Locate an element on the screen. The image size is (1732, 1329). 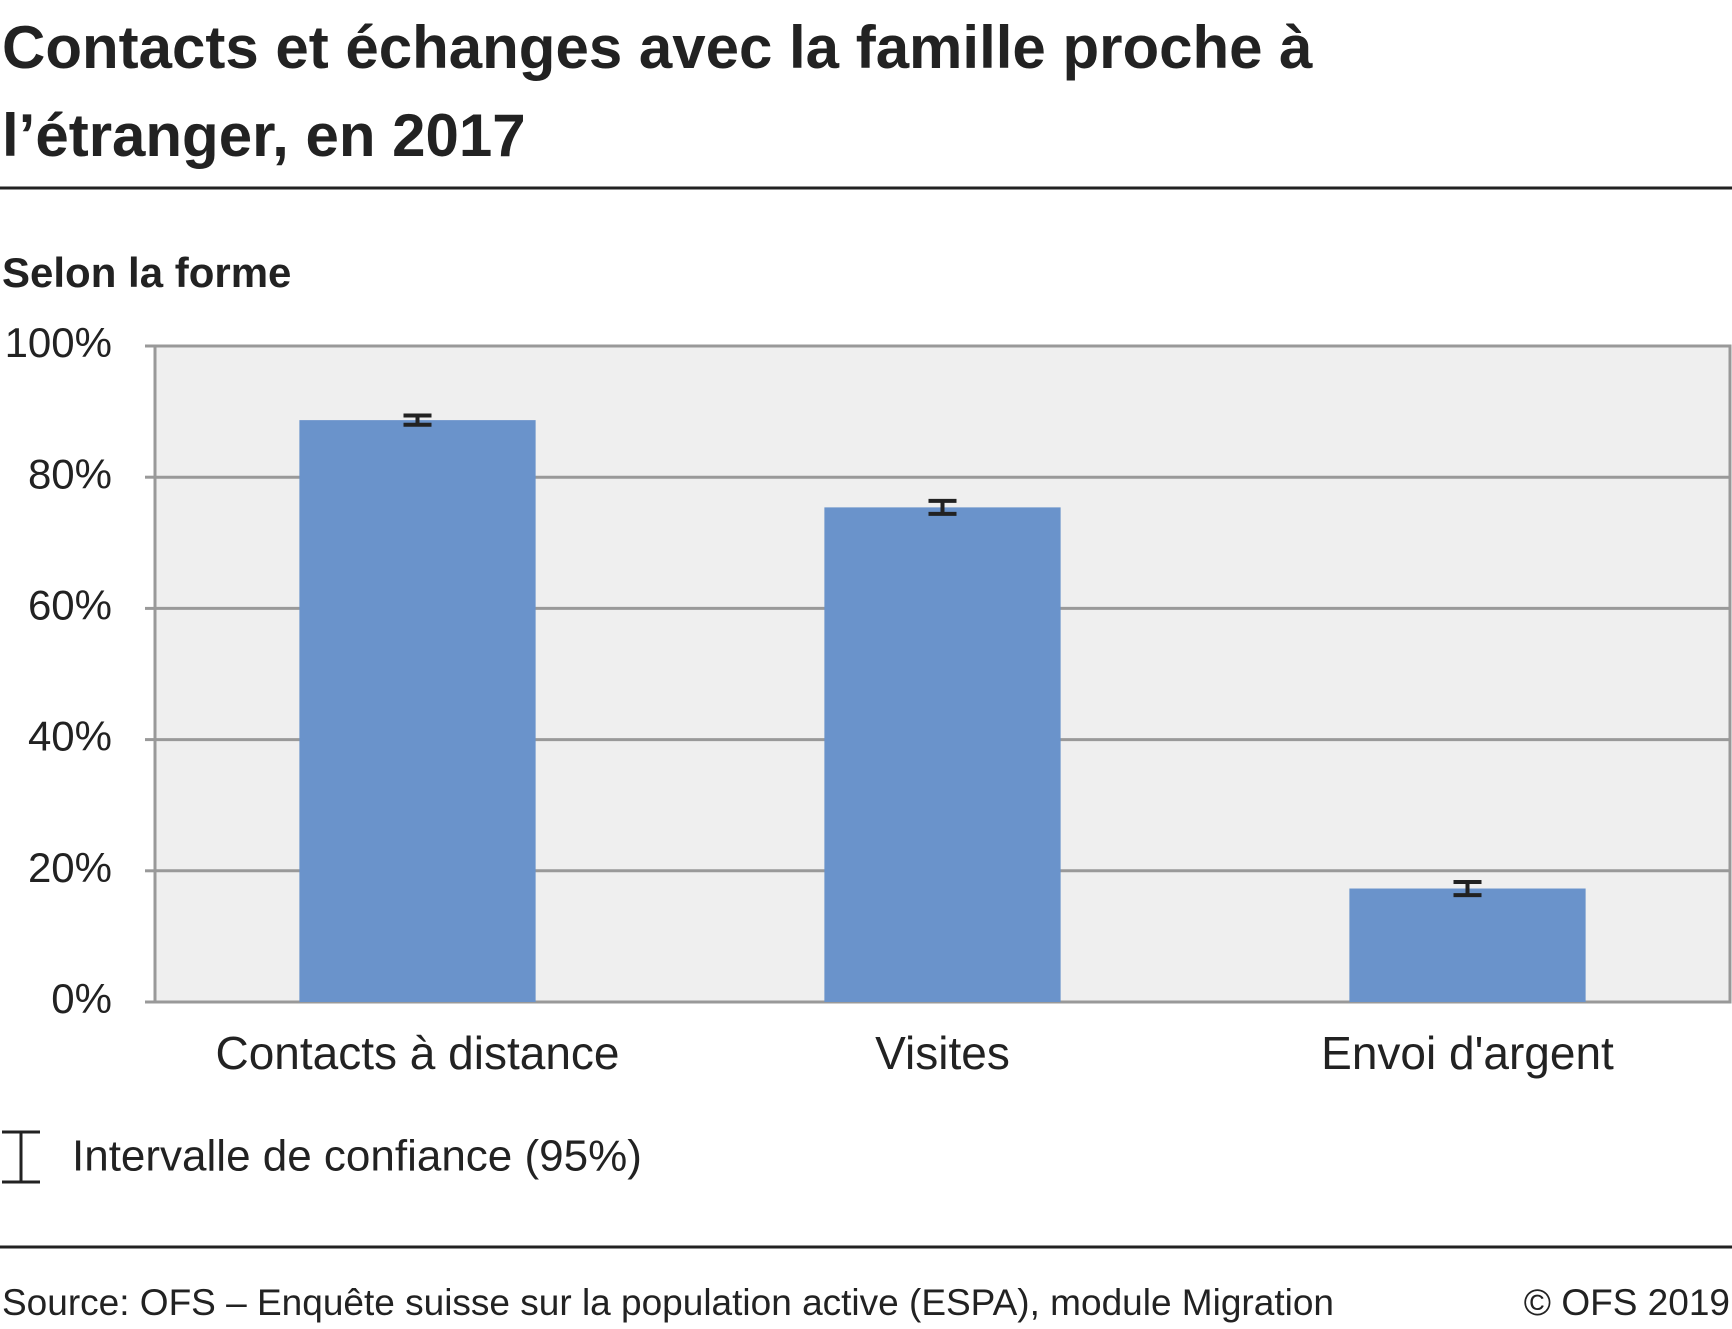
y-tick-label: 40% is located at coordinates (70, 736).